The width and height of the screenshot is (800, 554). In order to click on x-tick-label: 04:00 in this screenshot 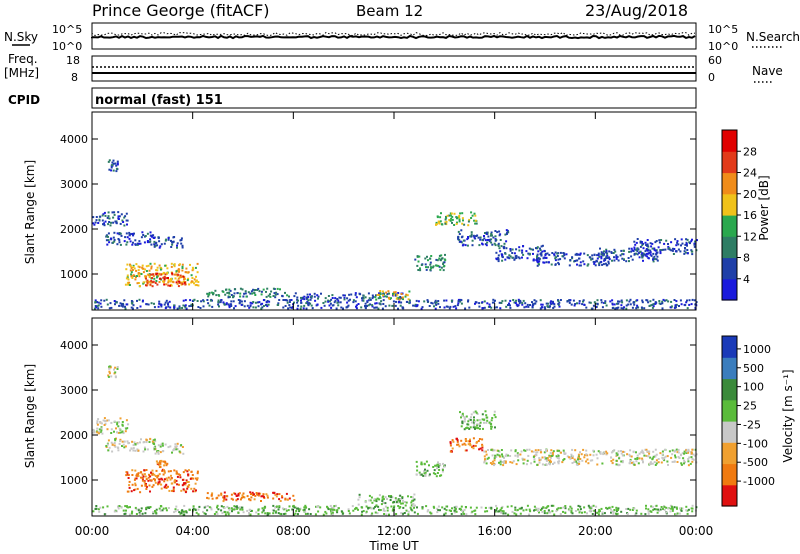, I will do `click(192, 531)`.